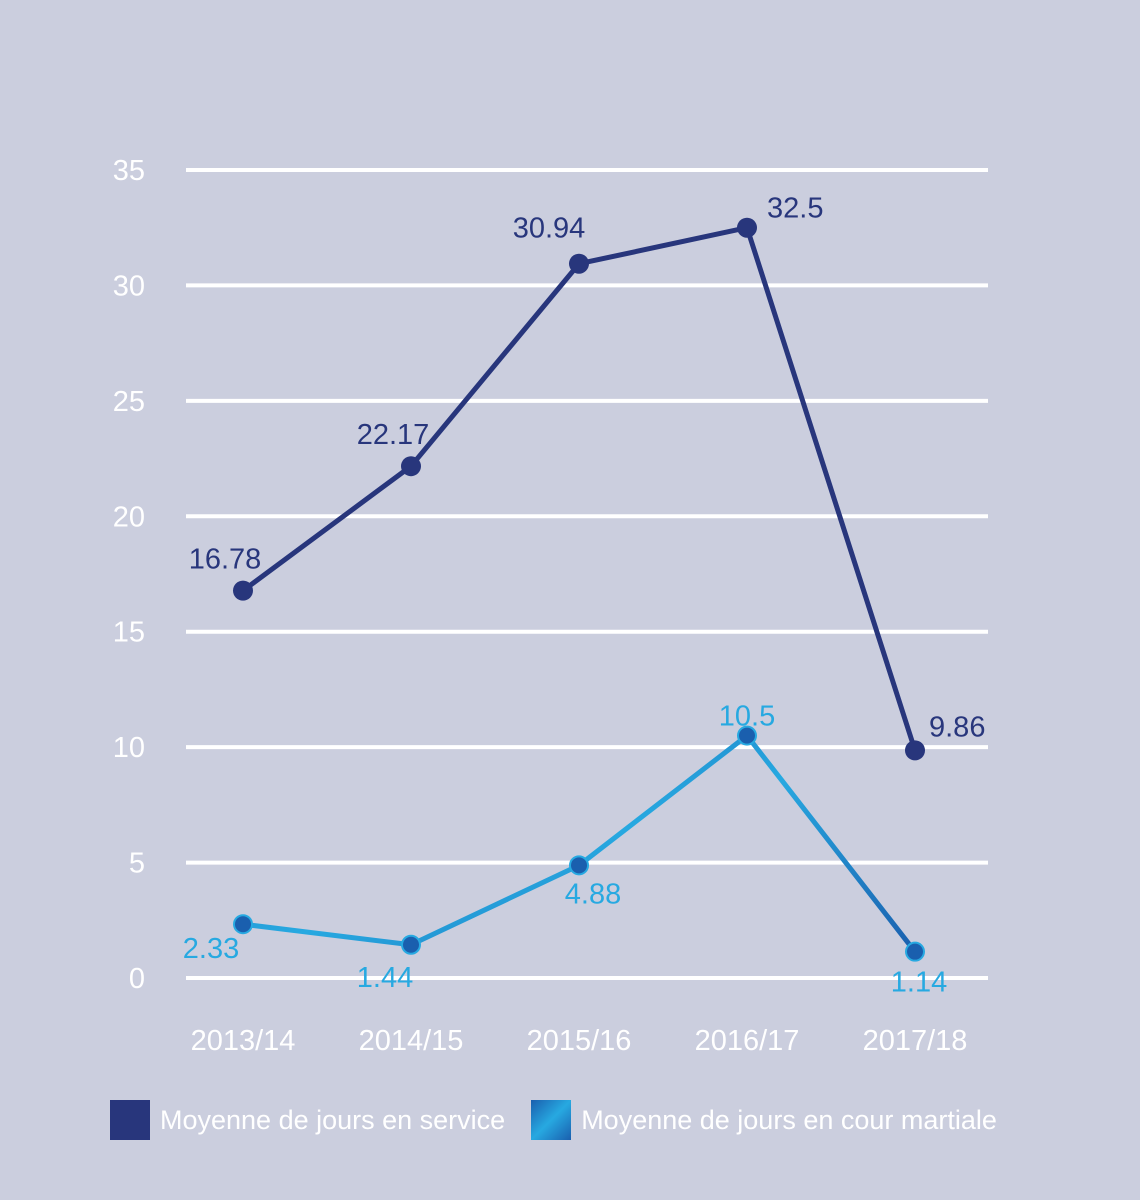  Describe the element at coordinates (411, 1041) in the screenshot. I see `x-tick-label: 2014/15` at that location.